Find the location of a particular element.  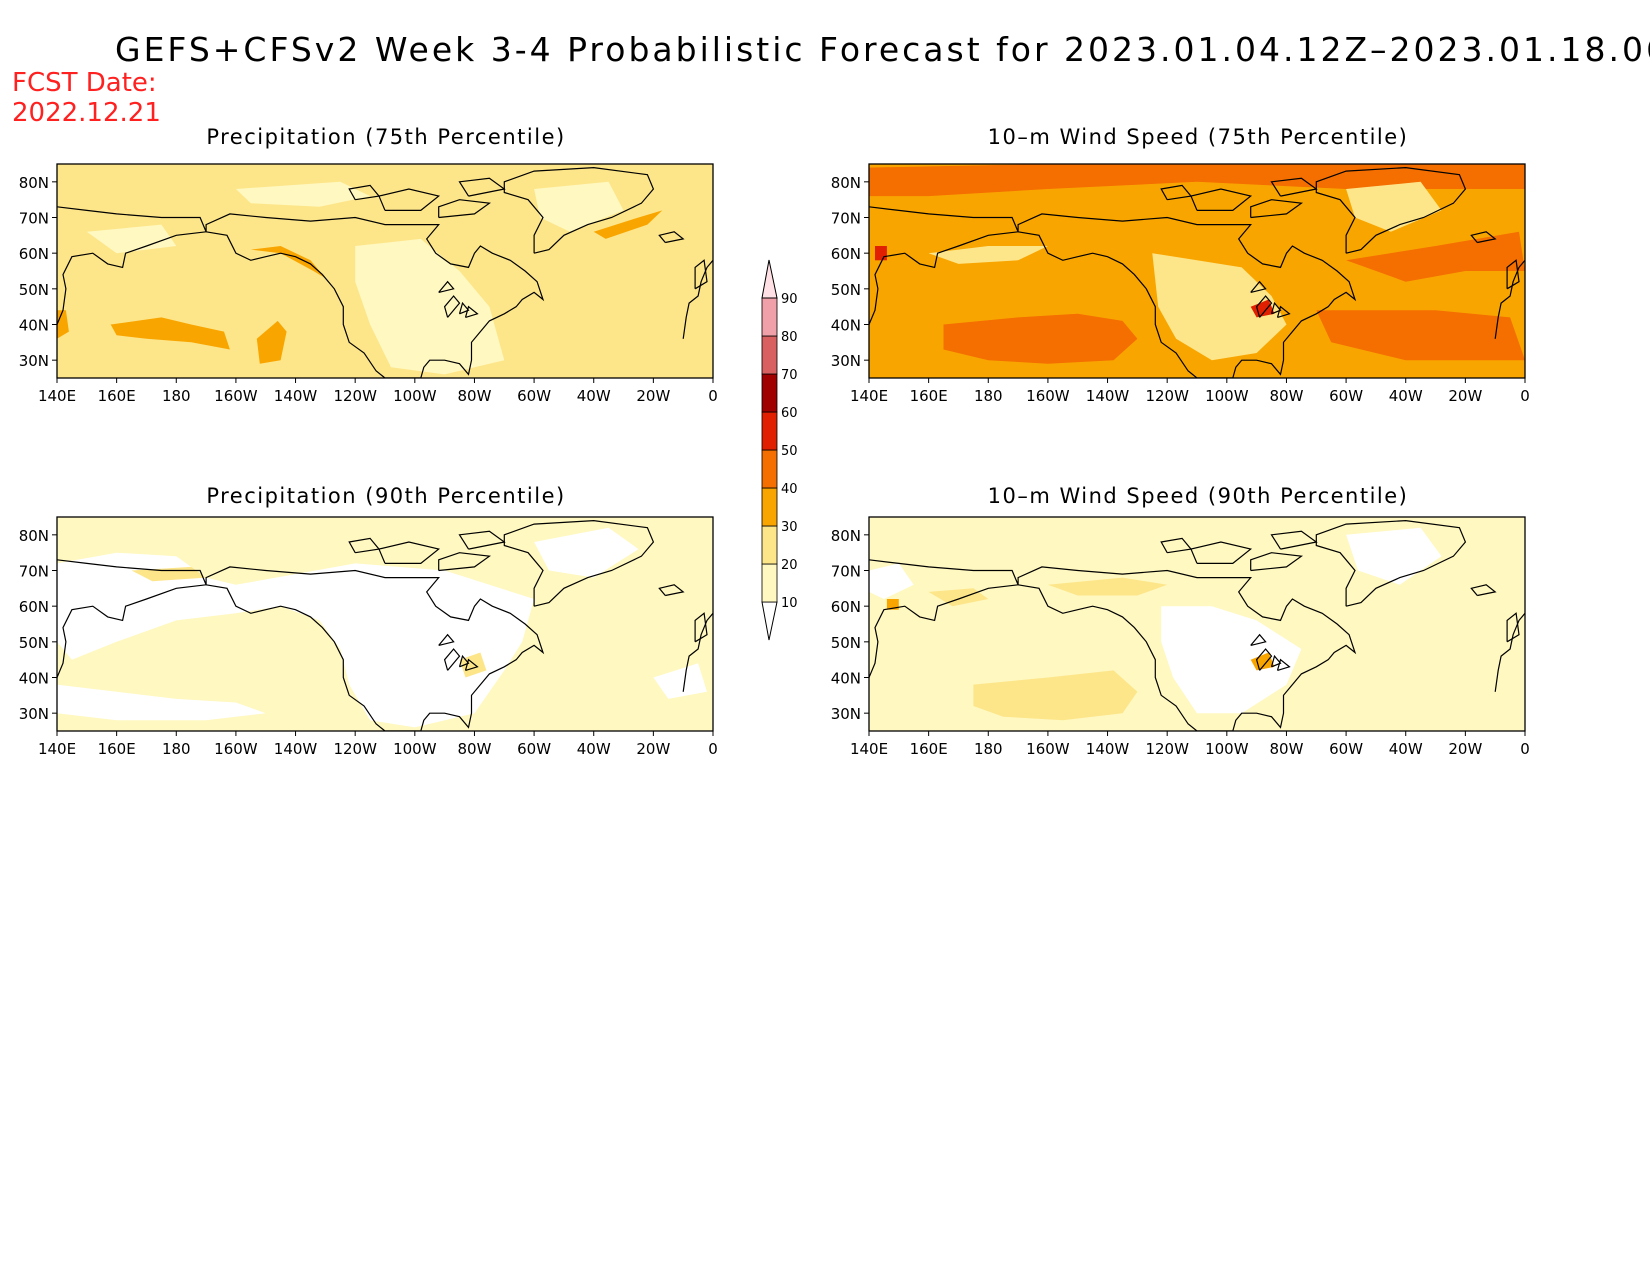

lat-label: 40N is located at coordinates (846, 326).